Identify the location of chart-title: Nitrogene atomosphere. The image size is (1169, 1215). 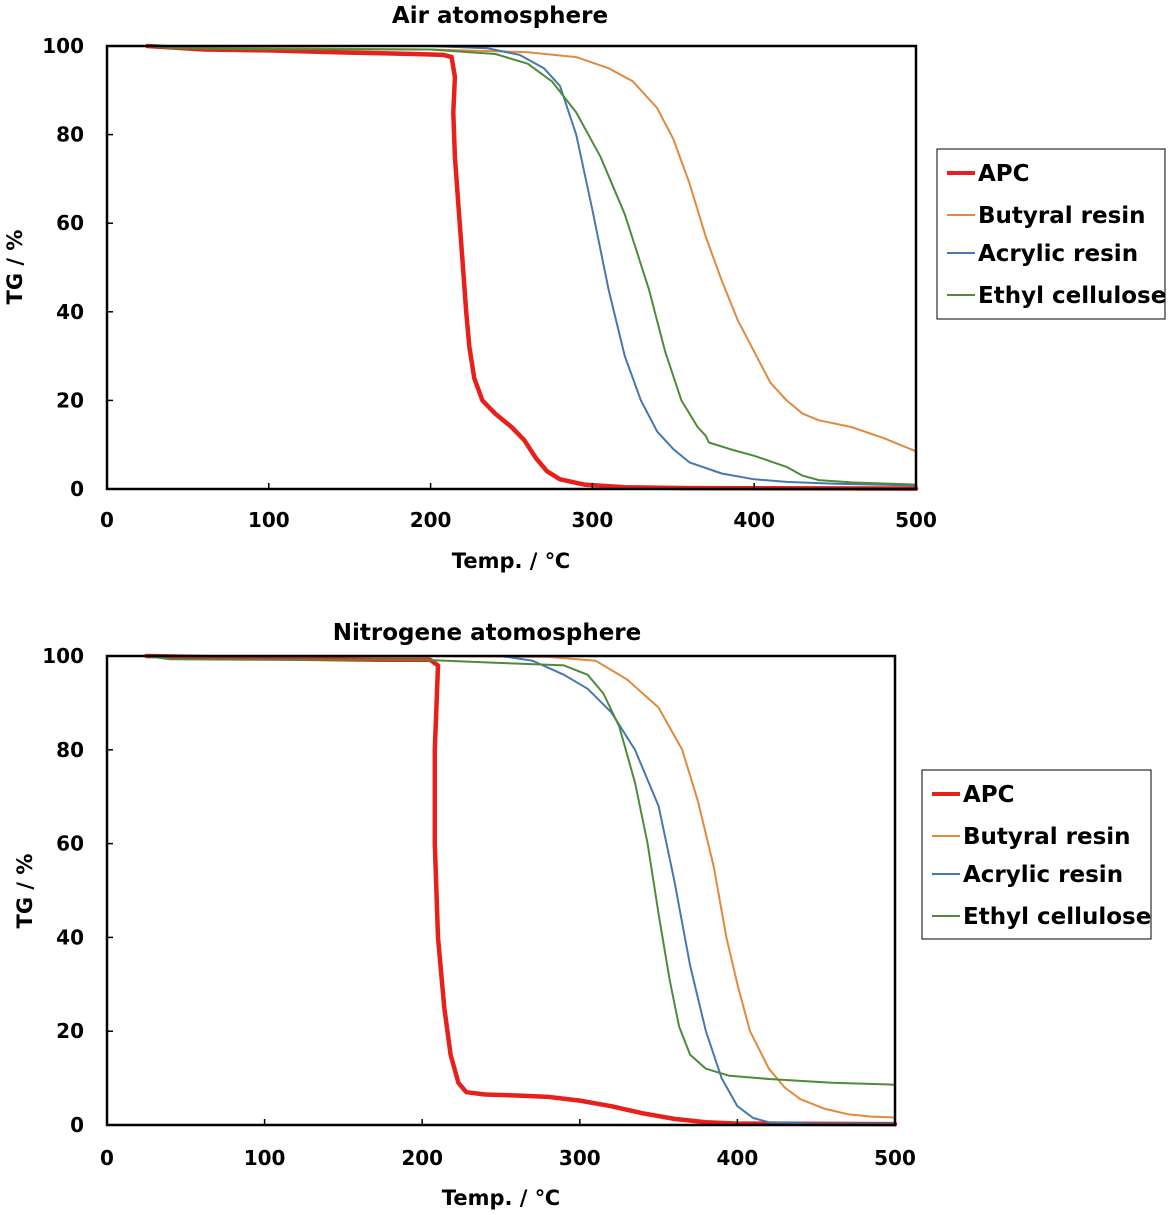
(487, 633).